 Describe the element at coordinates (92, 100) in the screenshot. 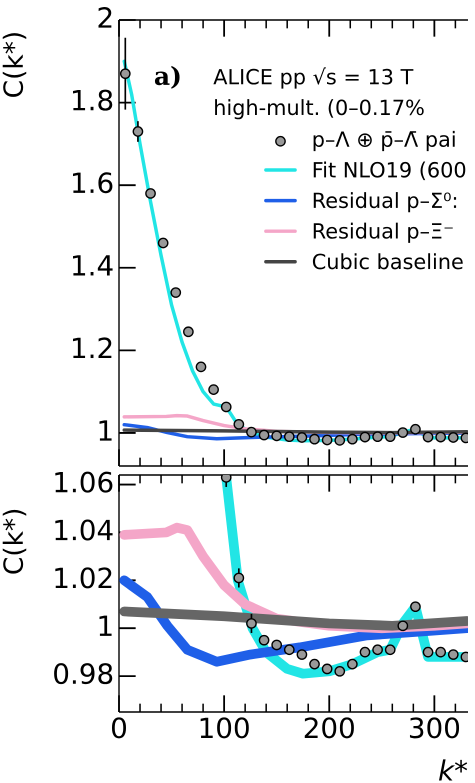

I see `y-tick-label: 1.8` at that location.